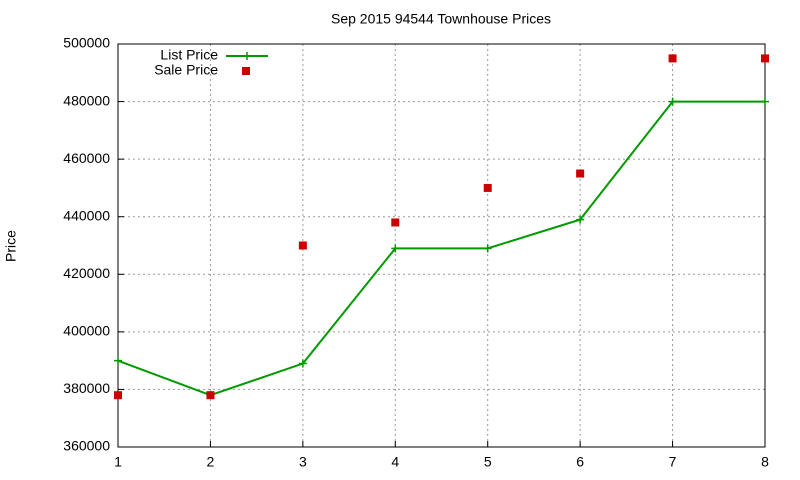 Image resolution: width=800 pixels, height=480 pixels. Describe the element at coordinates (86, 100) in the screenshot. I see `y-tick-label: 480000` at that location.